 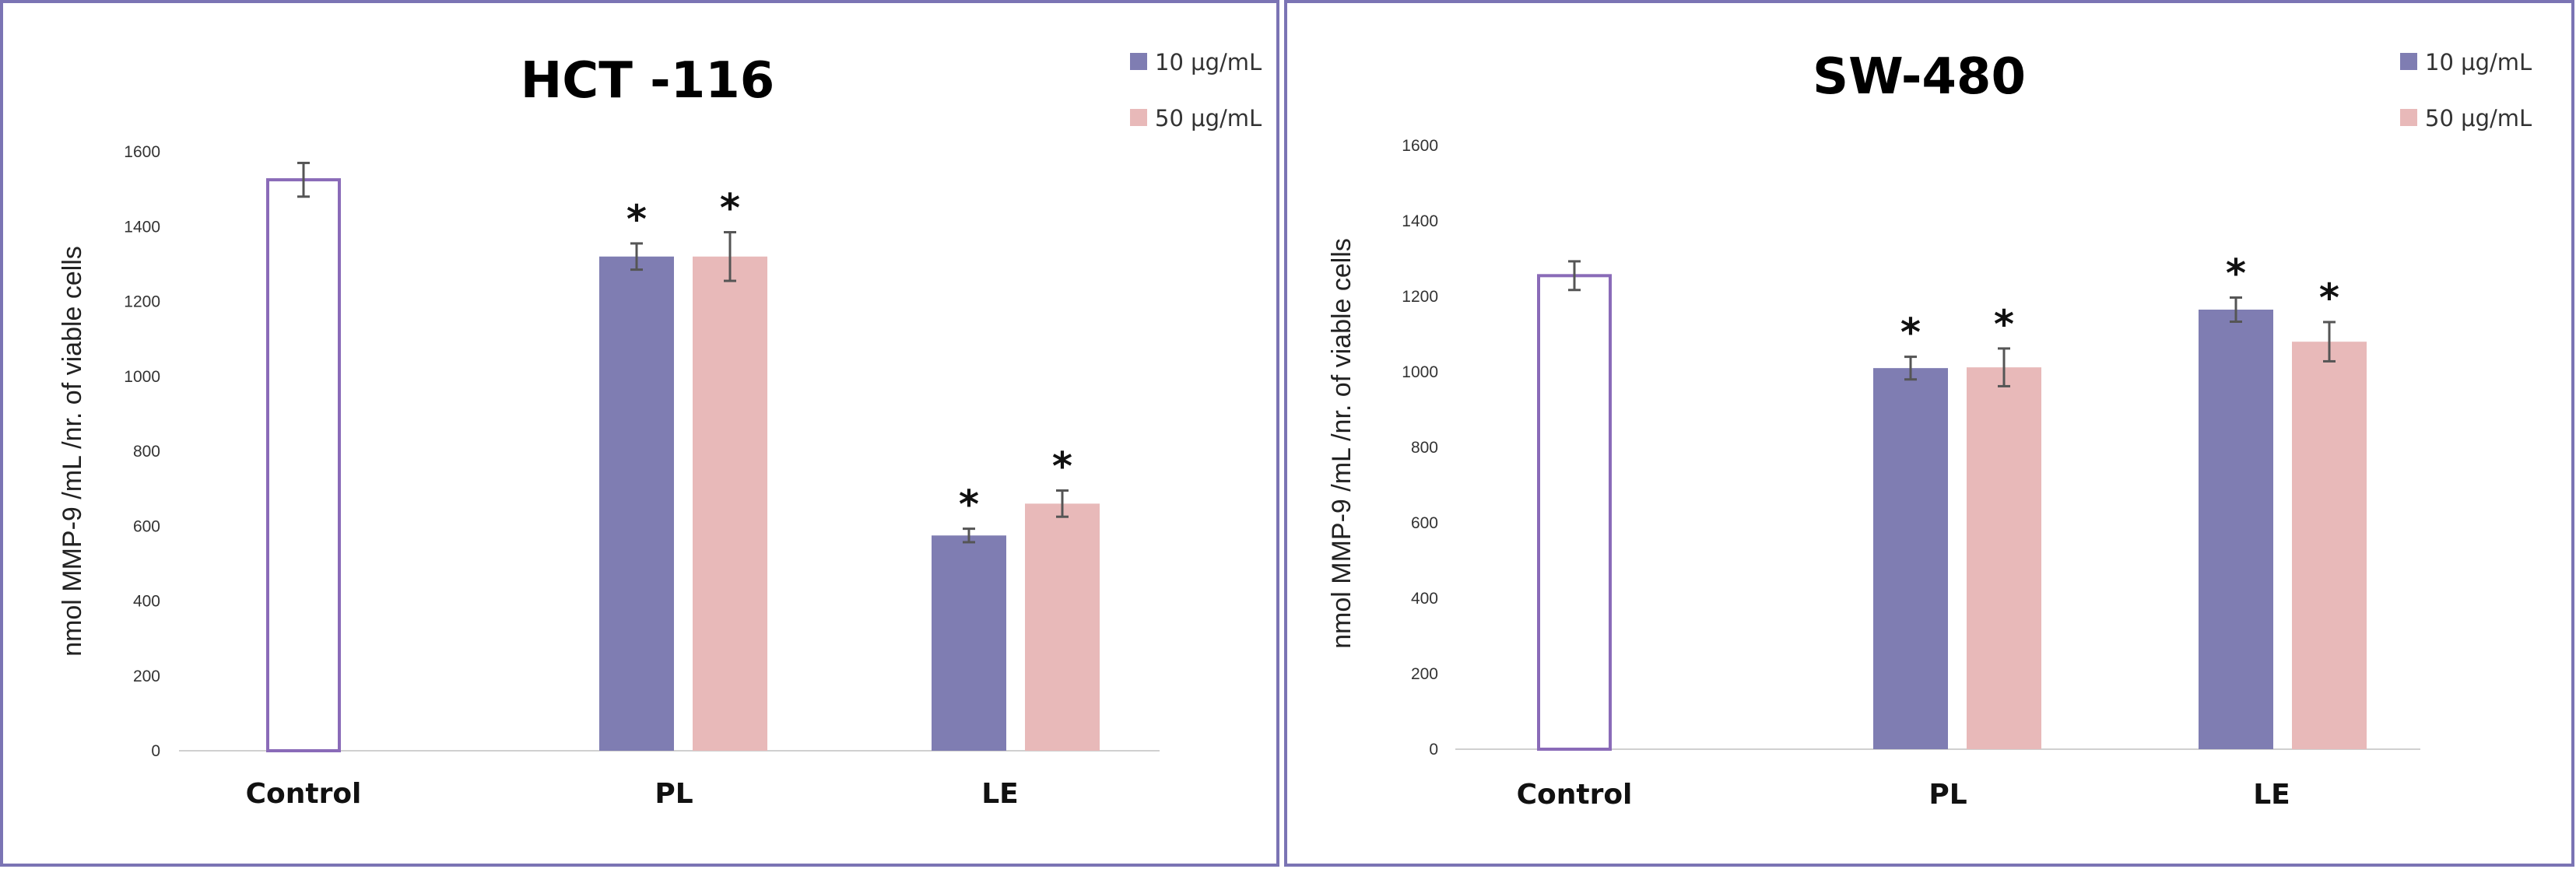 I want to click on chart-title: SW-480, so click(x=1920, y=77).